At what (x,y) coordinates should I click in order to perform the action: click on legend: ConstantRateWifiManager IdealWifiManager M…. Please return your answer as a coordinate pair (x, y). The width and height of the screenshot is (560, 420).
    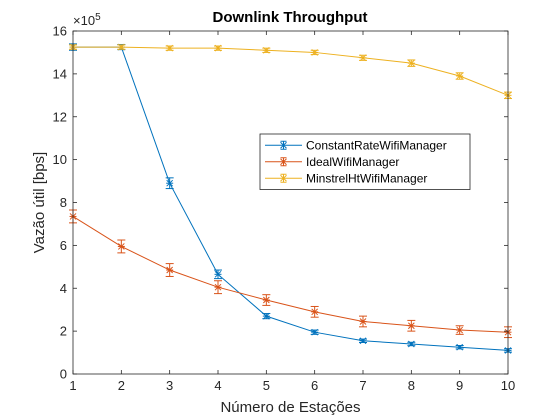
    Looking at the image, I should click on (365, 161).